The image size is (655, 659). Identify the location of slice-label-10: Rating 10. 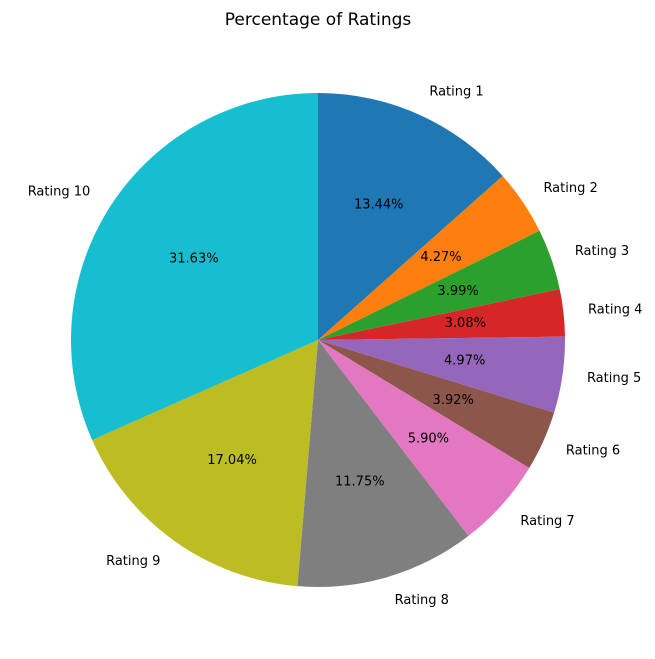
(59, 191).